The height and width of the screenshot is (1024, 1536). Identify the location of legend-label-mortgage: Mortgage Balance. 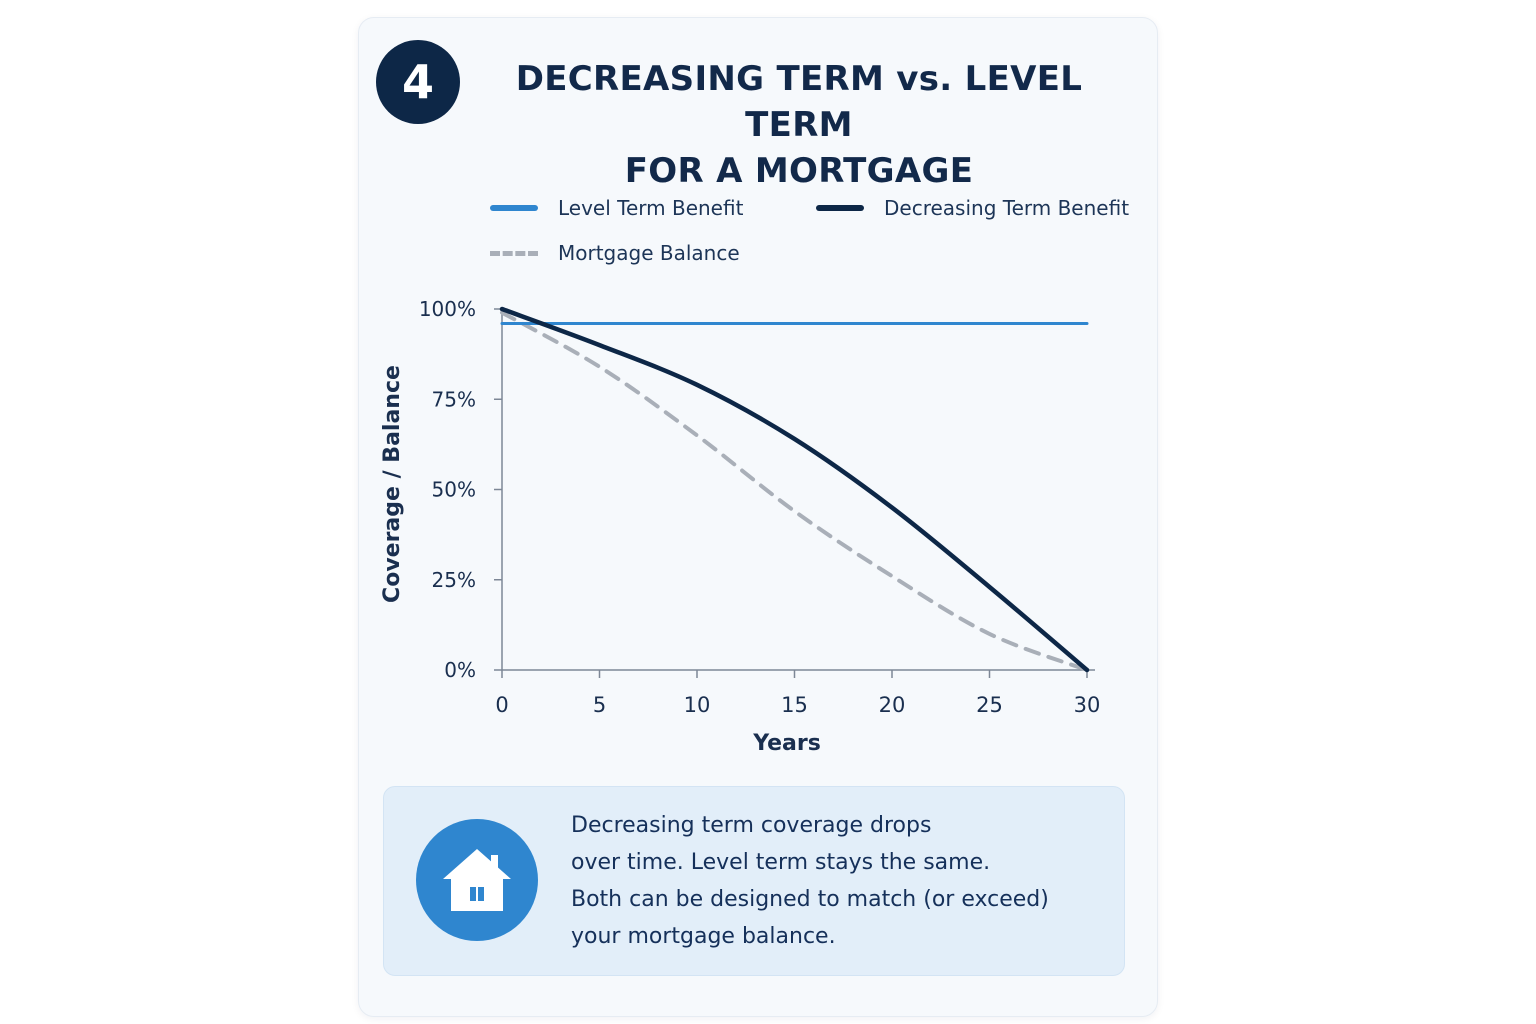
(649, 253).